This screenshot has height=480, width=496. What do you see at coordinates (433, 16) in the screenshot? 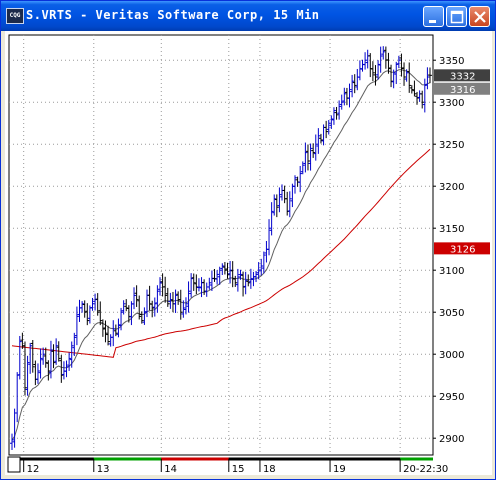
I see `minimize-button` at bounding box center [433, 16].